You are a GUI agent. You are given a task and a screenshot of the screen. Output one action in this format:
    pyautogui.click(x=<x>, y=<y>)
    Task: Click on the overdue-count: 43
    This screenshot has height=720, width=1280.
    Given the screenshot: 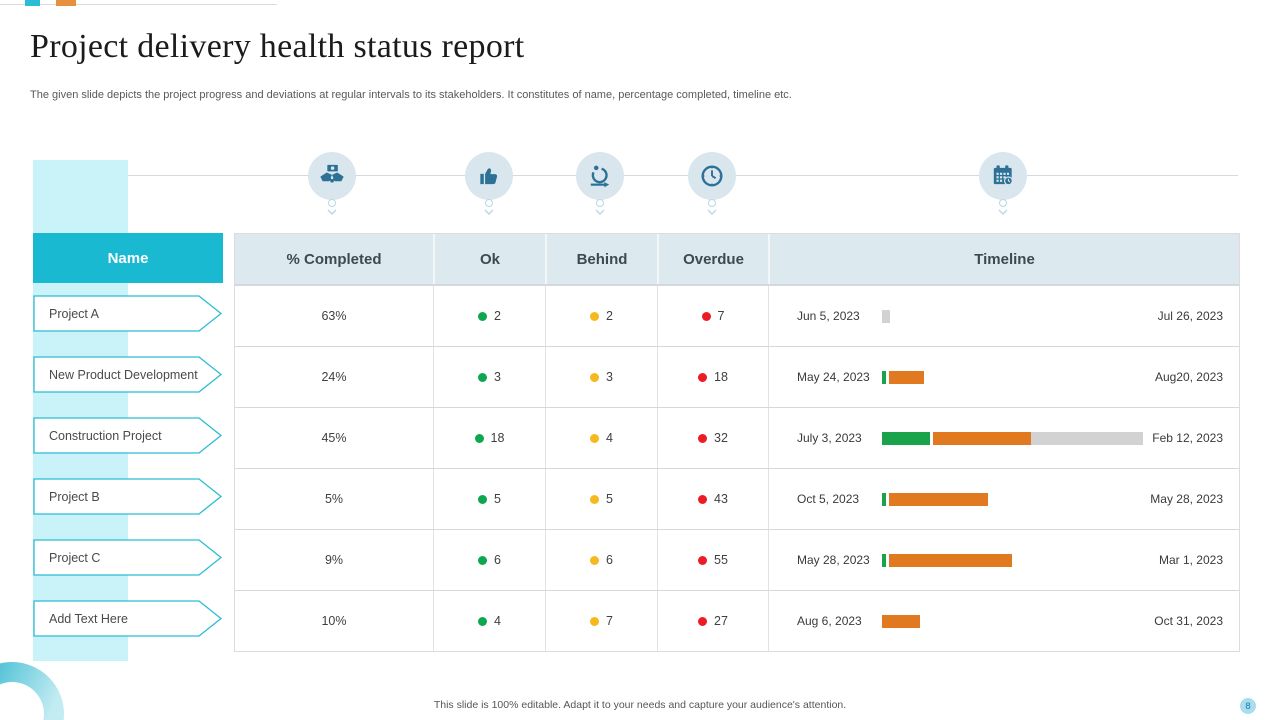 What is the action you would take?
    pyautogui.click(x=721, y=499)
    